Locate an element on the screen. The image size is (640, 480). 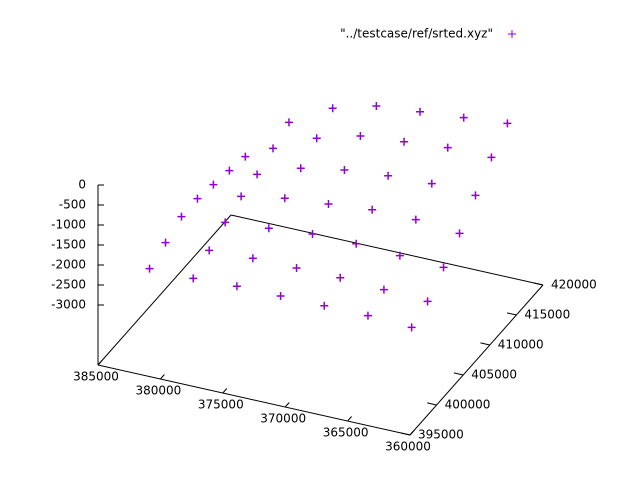
y-tick-label: 420000 is located at coordinates (574, 285).